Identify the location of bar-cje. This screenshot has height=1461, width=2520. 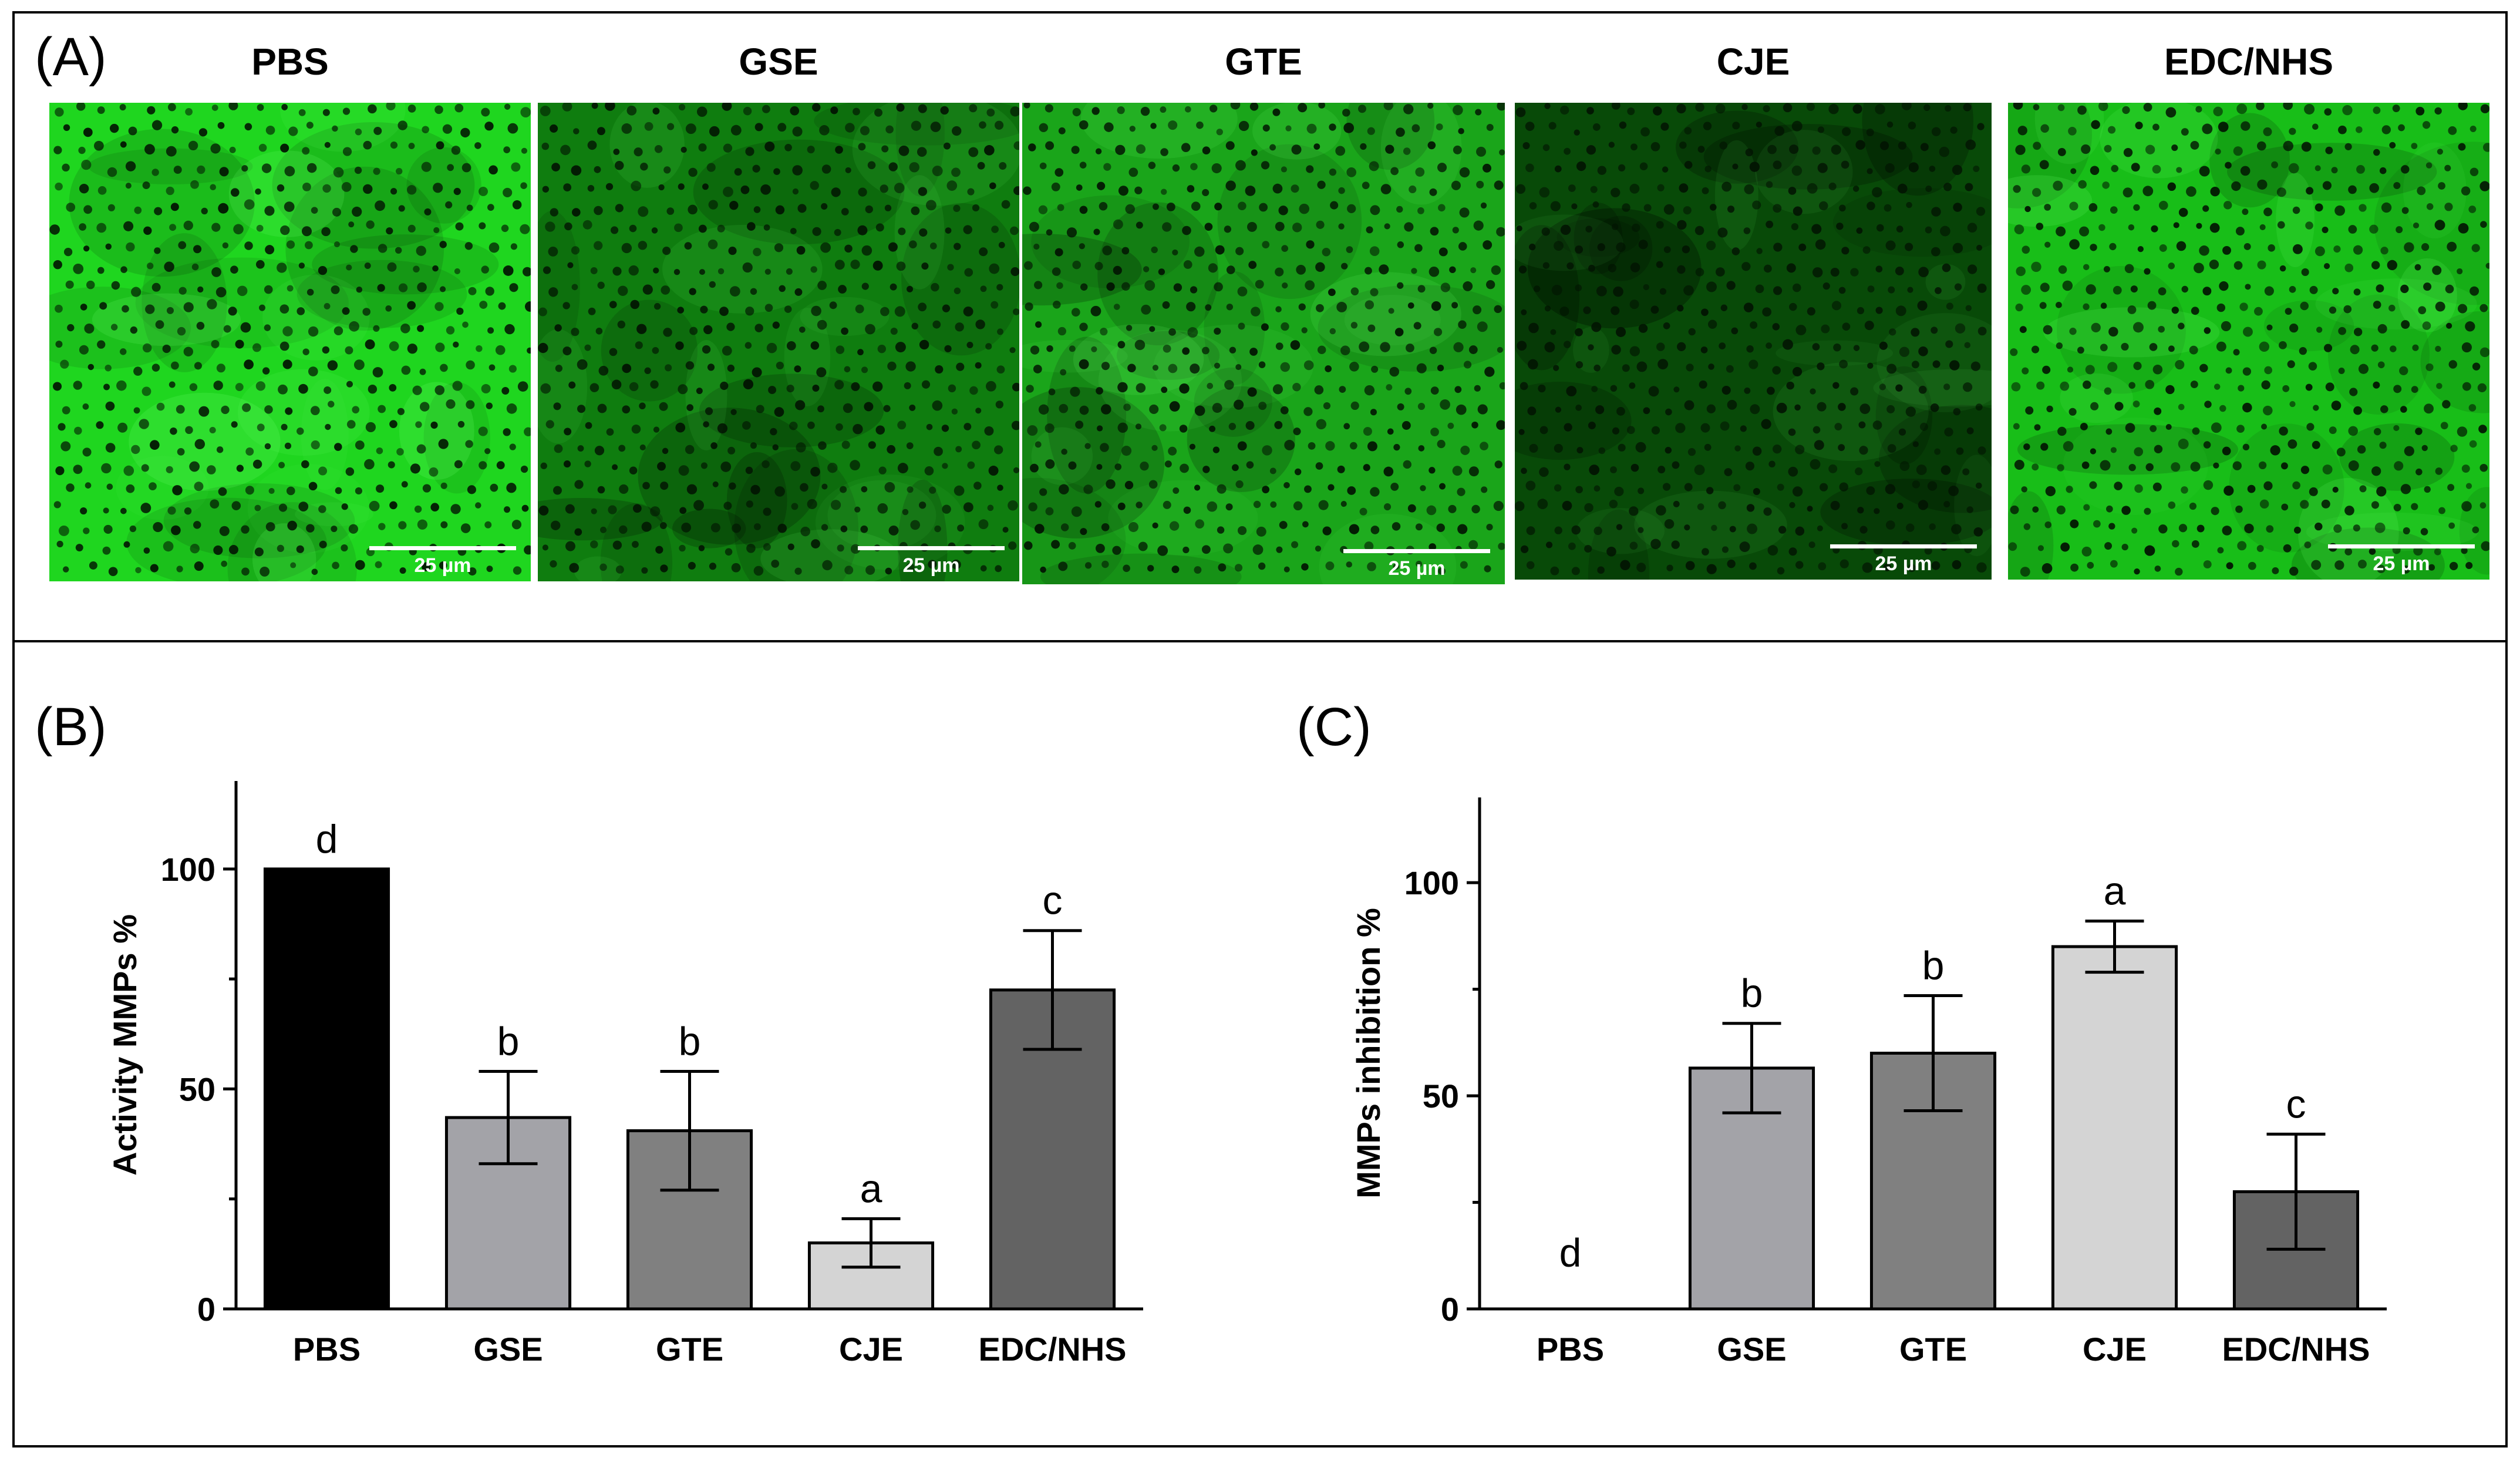
(2114, 1128).